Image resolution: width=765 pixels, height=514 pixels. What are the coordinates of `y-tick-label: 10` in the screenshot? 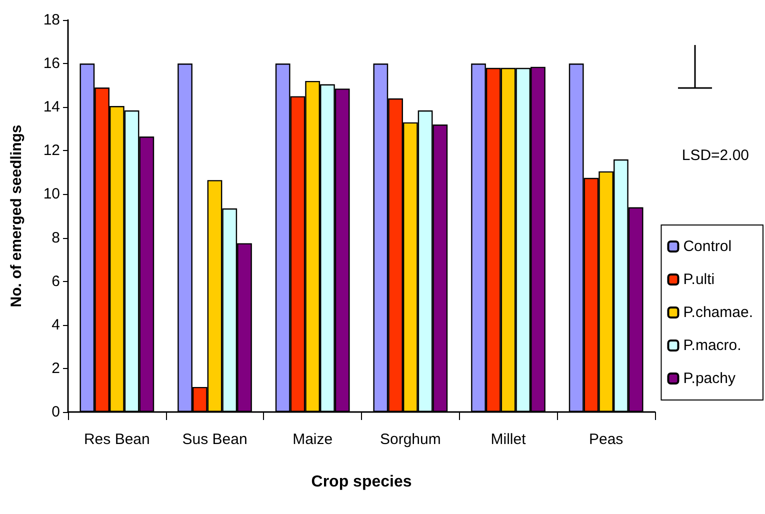 It's located at (51, 194).